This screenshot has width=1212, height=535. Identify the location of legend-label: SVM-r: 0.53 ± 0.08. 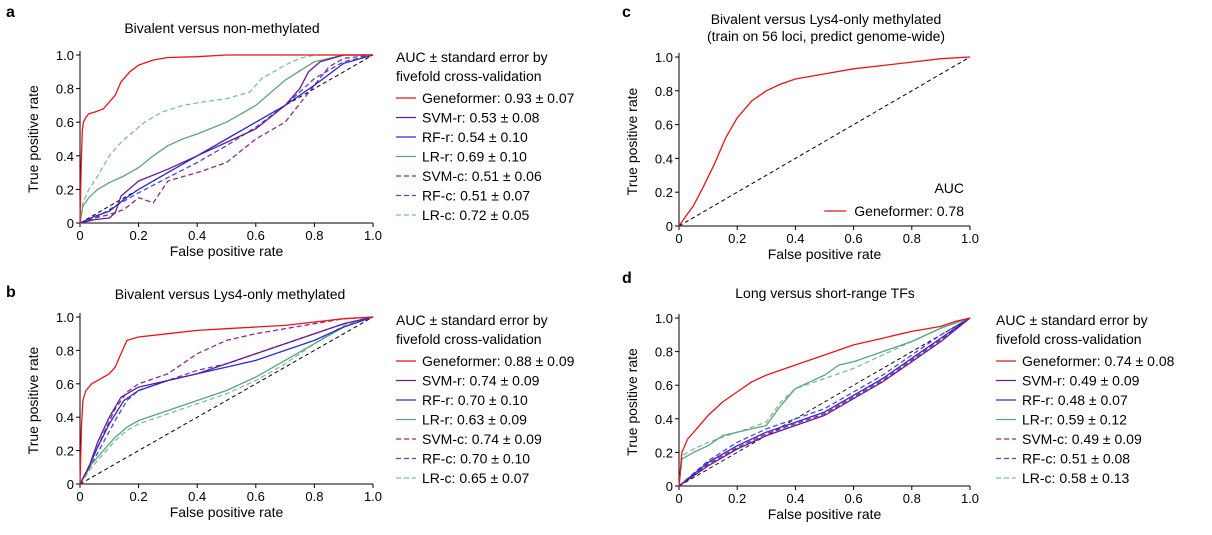
(481, 118).